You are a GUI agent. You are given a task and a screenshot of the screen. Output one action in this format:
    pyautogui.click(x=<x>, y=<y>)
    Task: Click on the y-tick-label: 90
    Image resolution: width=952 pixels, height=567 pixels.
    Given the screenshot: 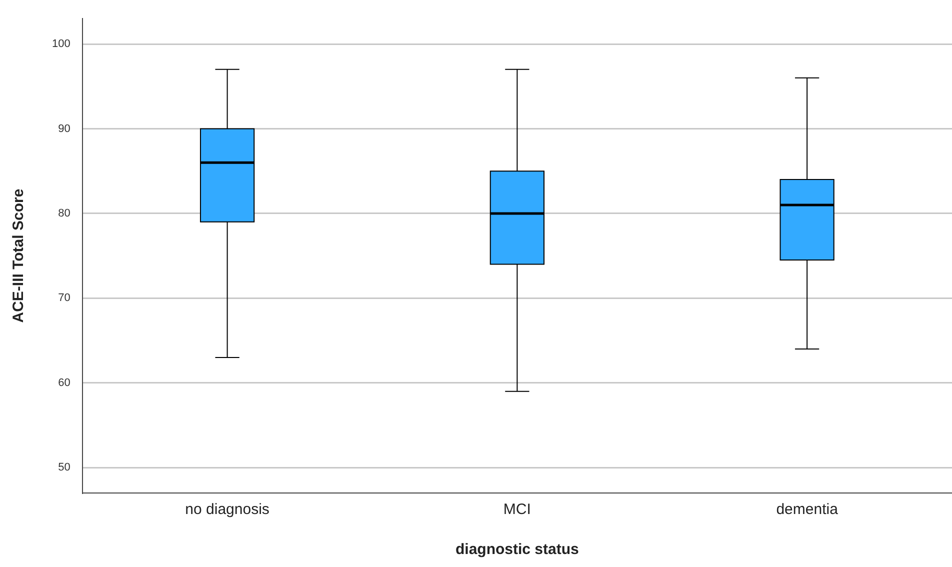 What is the action you would take?
    pyautogui.click(x=64, y=128)
    